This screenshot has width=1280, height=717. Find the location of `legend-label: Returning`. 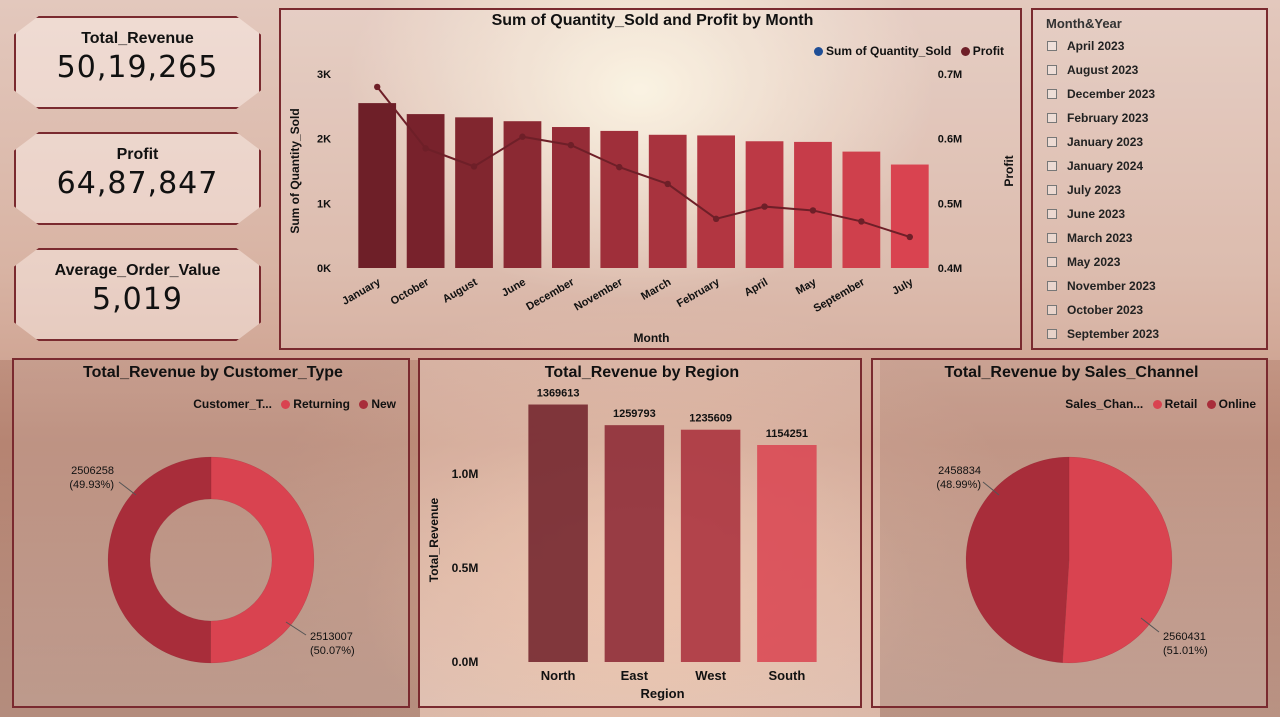

legend-label: Returning is located at coordinates (321, 404).